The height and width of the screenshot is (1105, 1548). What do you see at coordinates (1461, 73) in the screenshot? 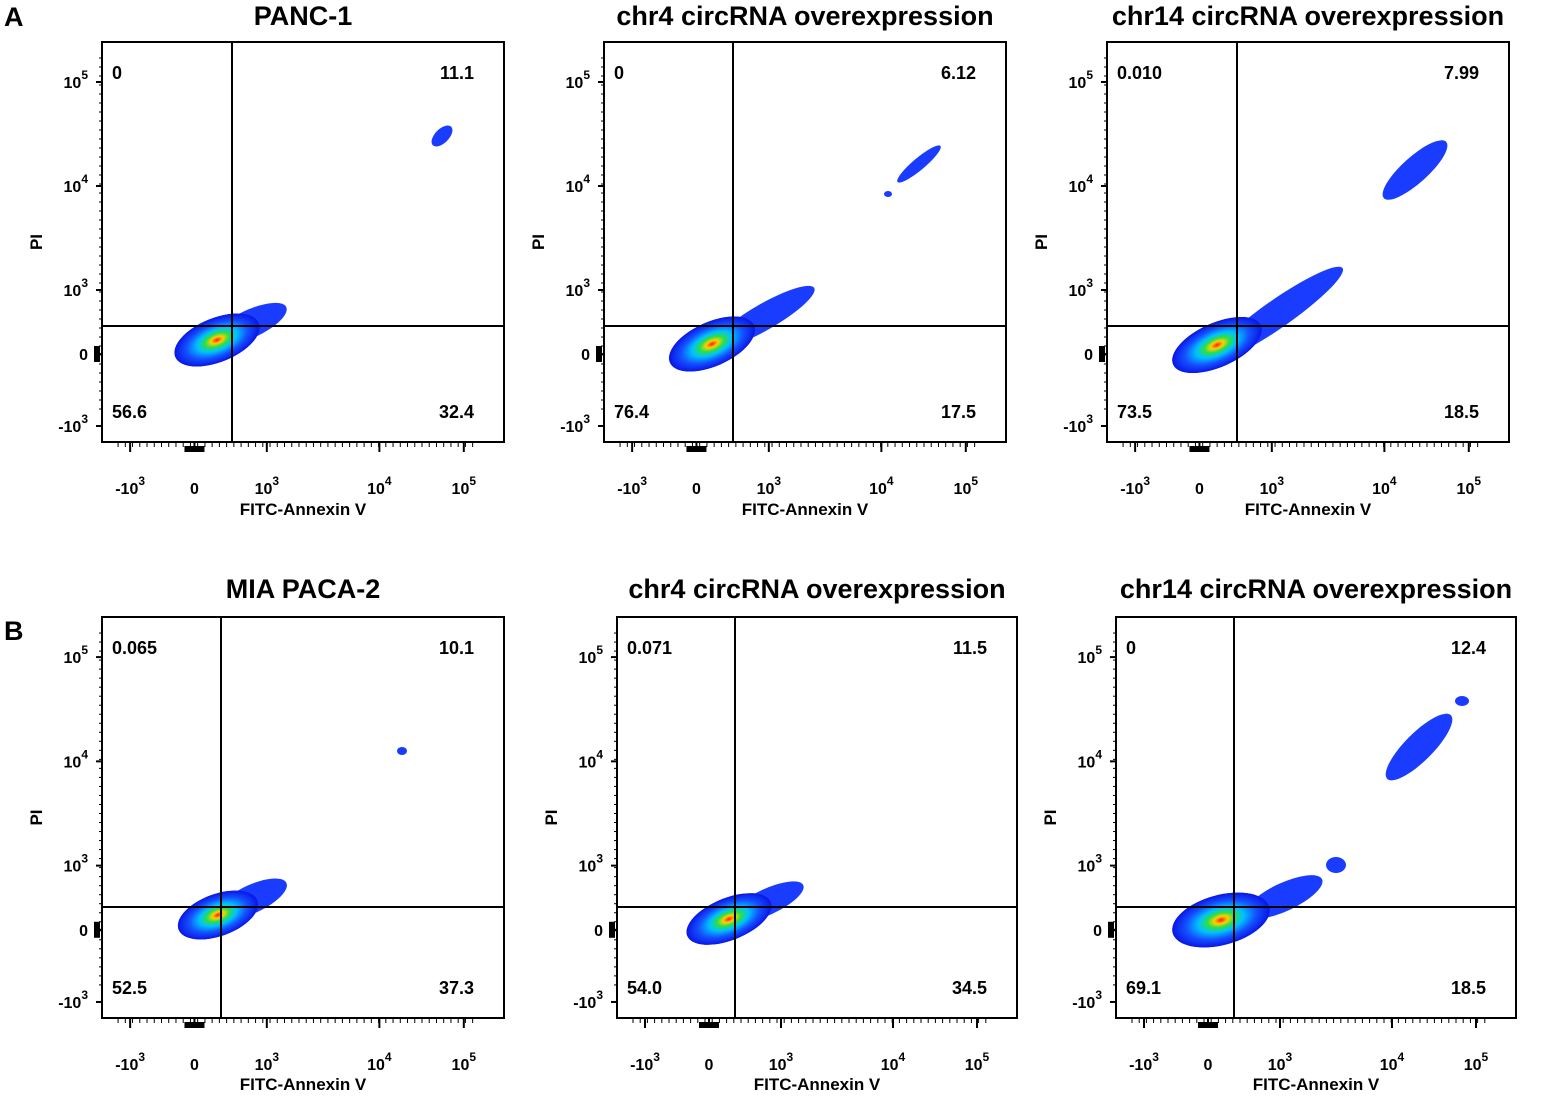
I see `quadrant-upper-right: 7.99` at bounding box center [1461, 73].